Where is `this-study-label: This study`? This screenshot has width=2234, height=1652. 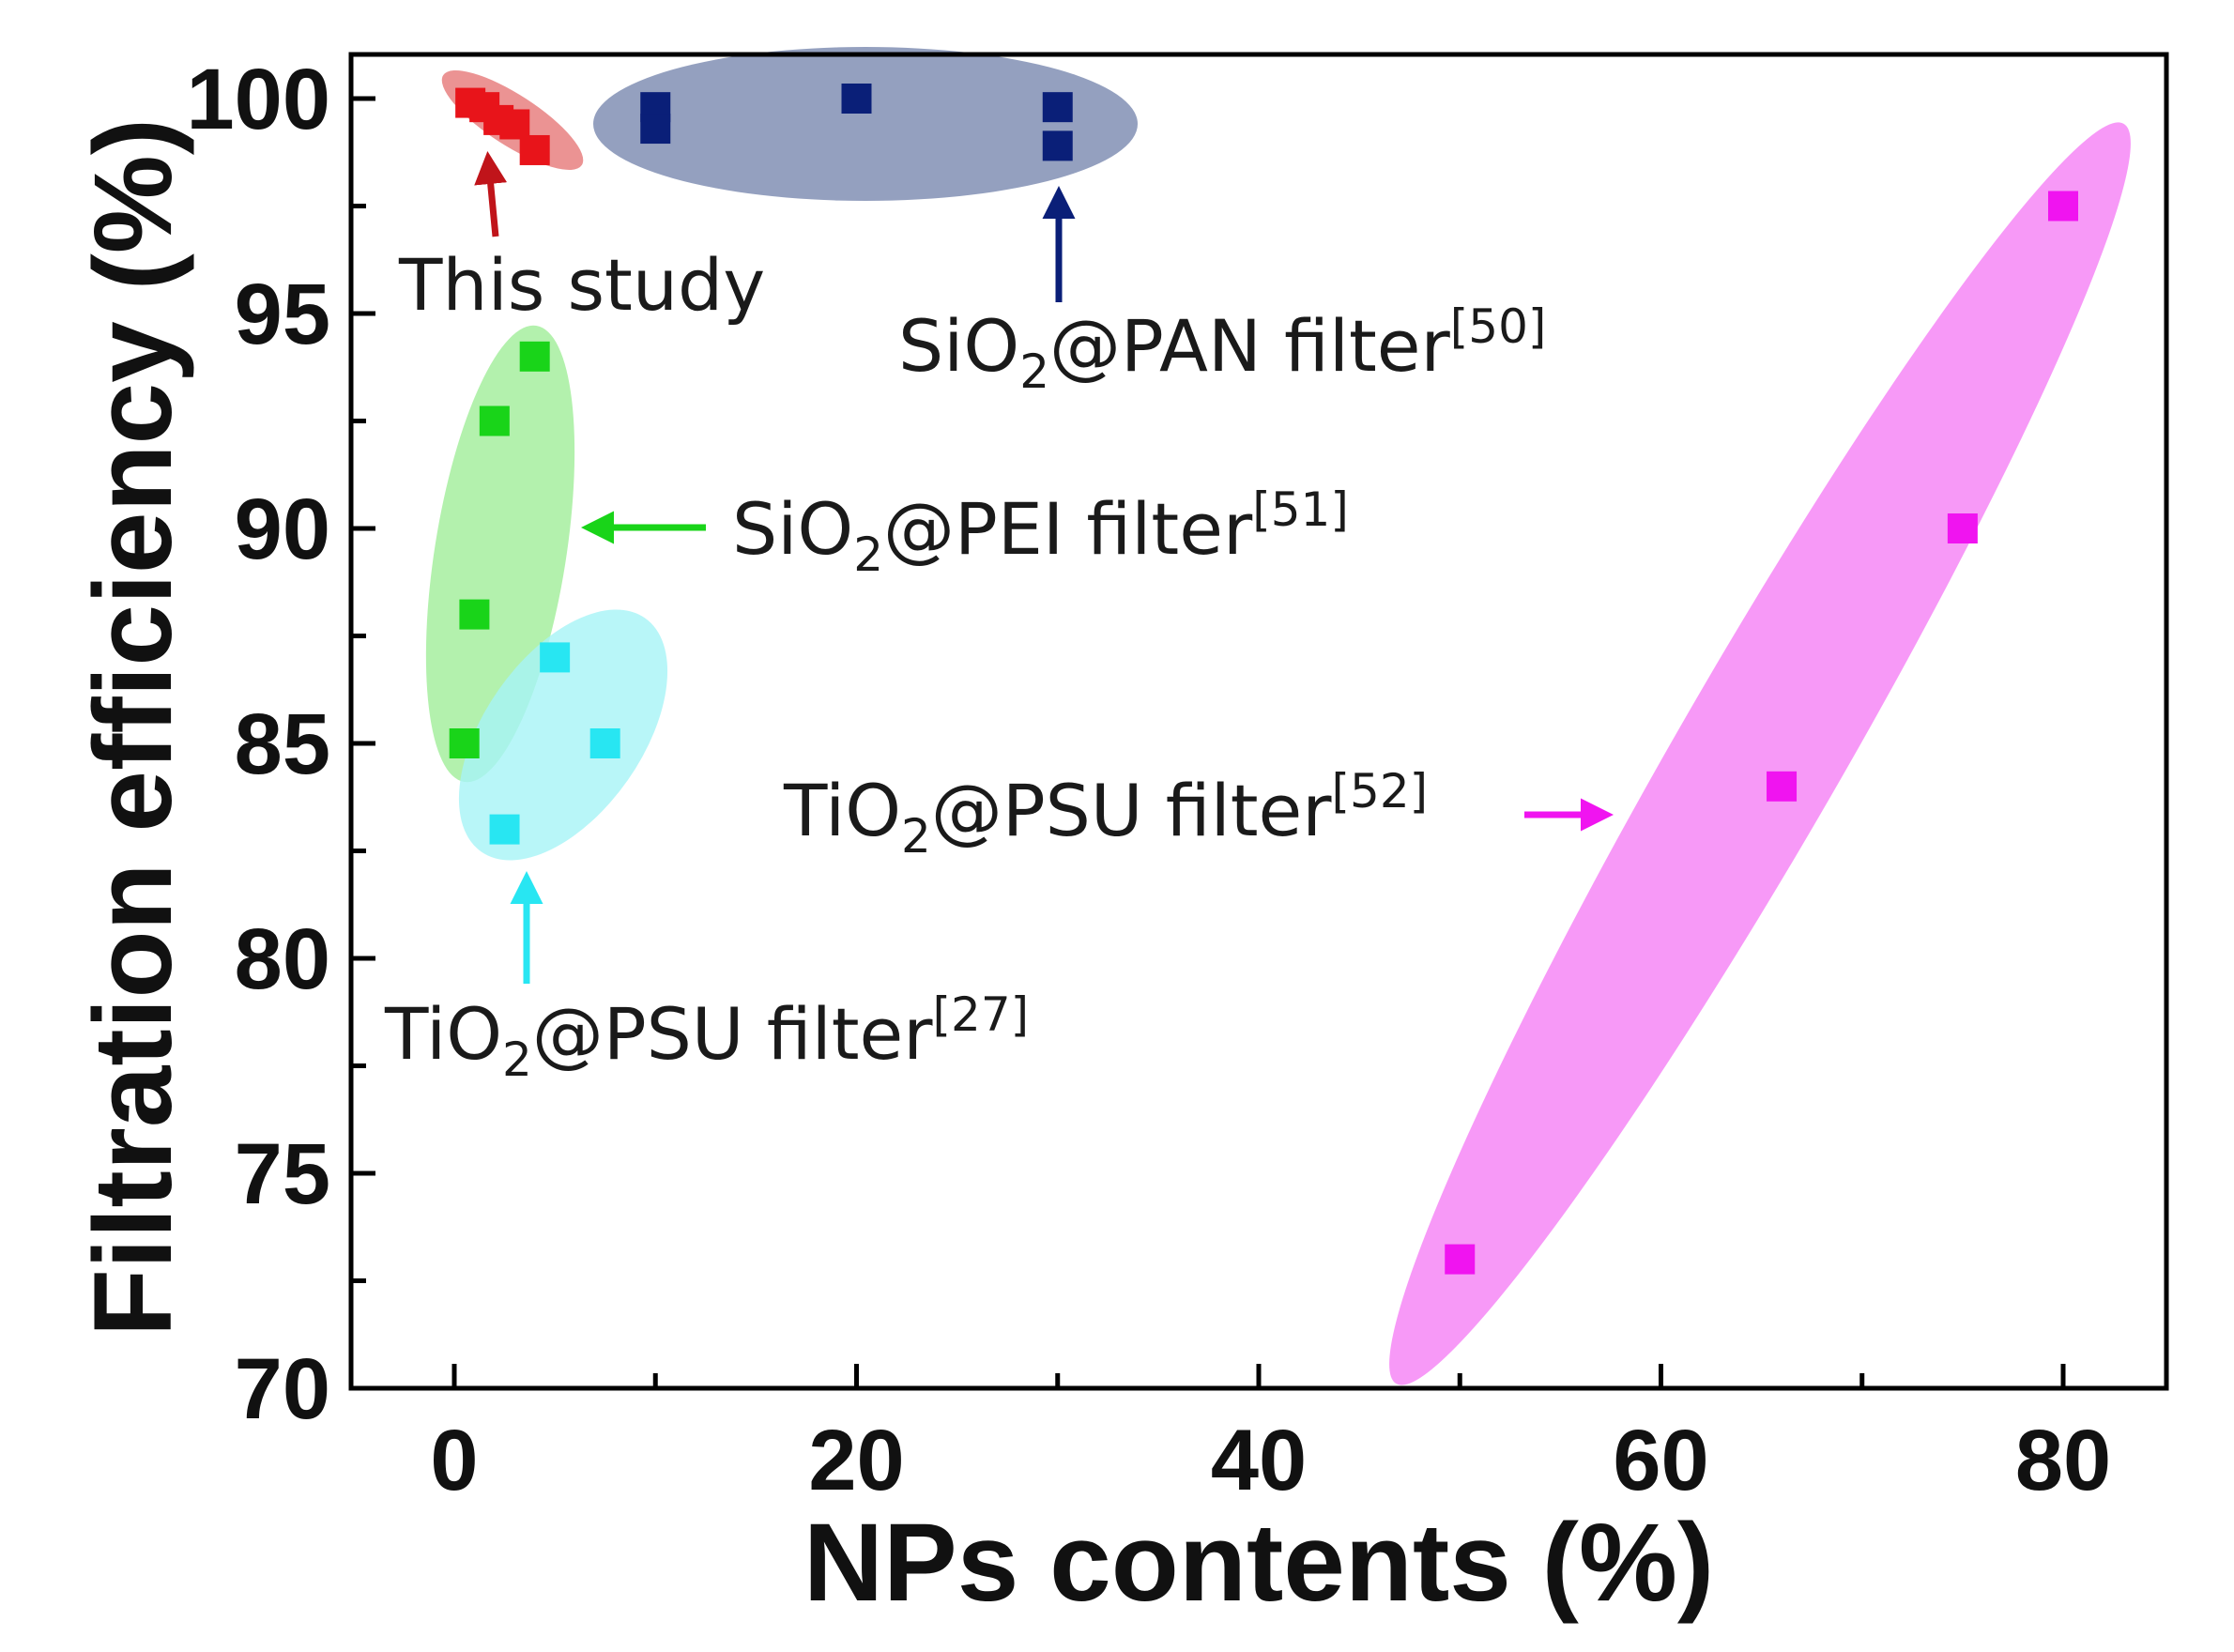 this-study-label: This study is located at coordinates (581, 285).